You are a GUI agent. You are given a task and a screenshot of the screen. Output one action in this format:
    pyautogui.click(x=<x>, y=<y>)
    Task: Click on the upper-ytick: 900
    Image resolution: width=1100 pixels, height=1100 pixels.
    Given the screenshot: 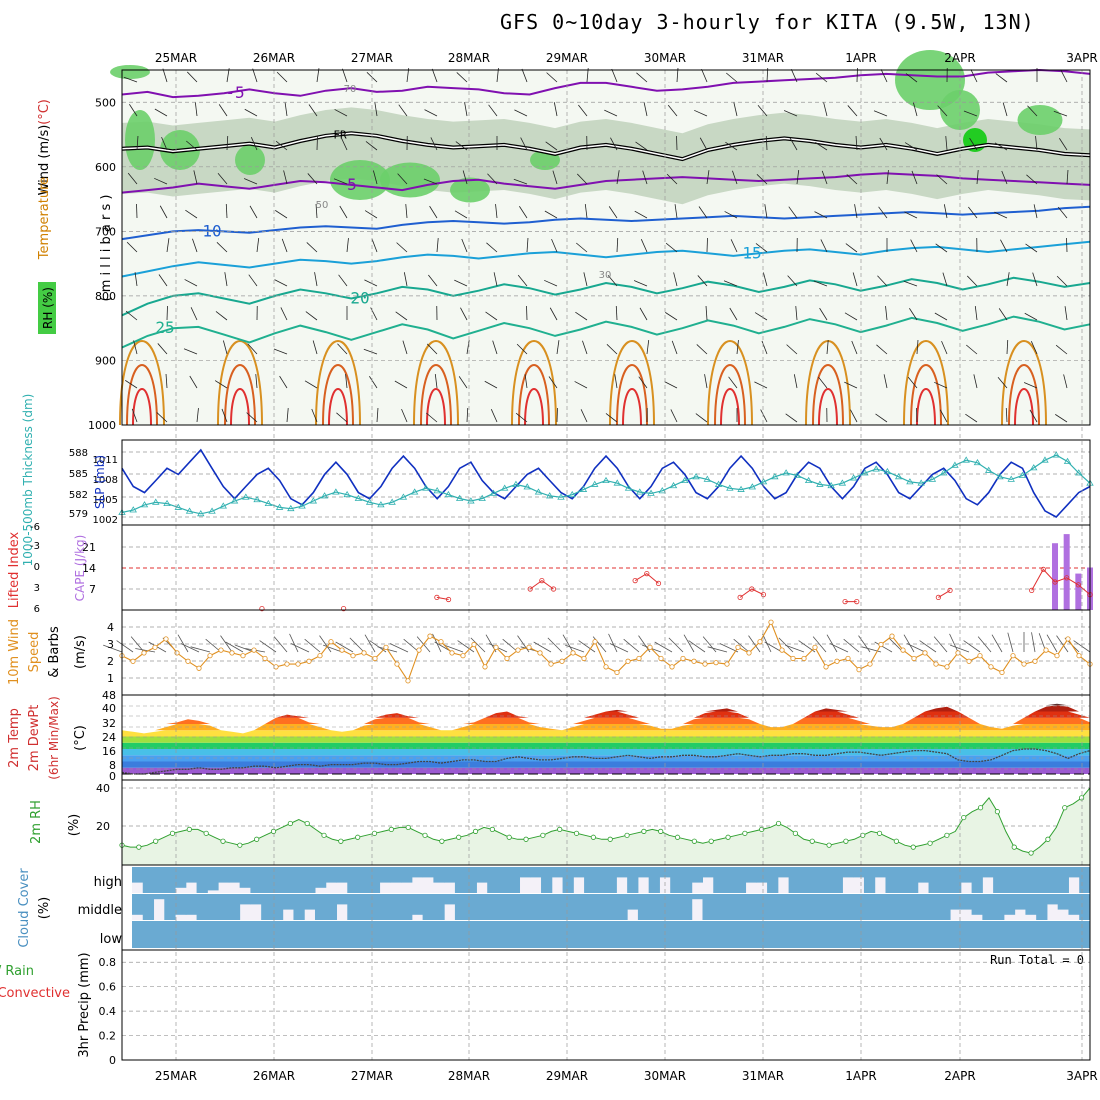 What is the action you would take?
    pyautogui.click(x=105, y=360)
    